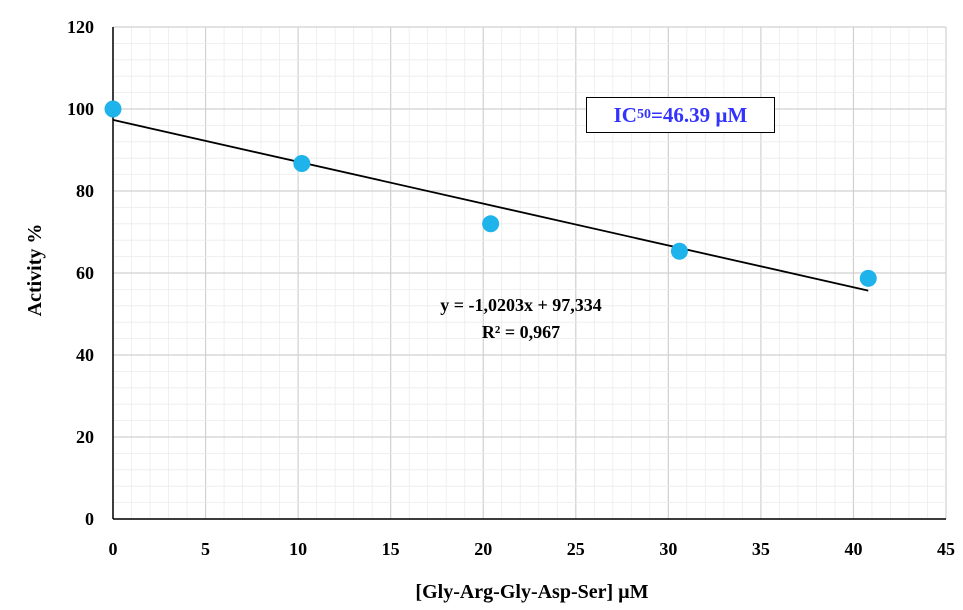 The image size is (963, 610). I want to click on x-tick-label: 0, so click(113, 549).